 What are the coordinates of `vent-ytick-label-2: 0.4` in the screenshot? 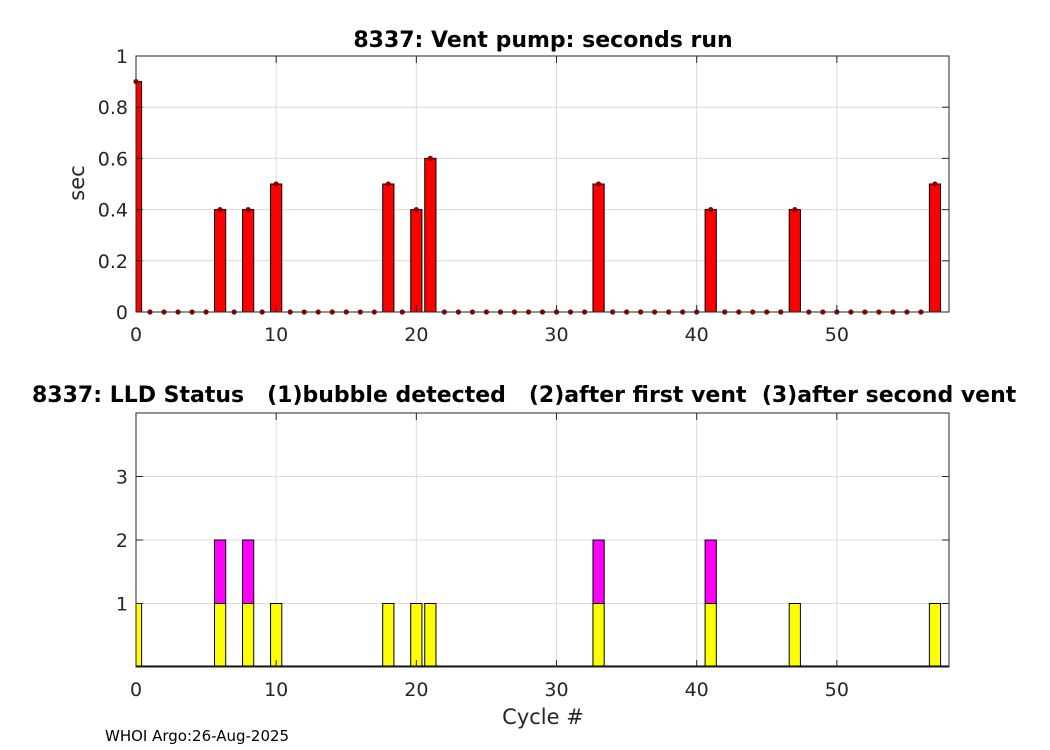 It's located at (113, 211).